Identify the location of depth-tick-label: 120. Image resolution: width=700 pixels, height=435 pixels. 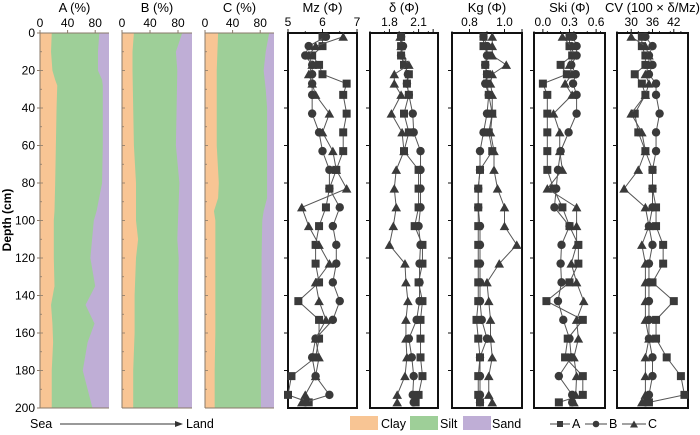
(25, 258).